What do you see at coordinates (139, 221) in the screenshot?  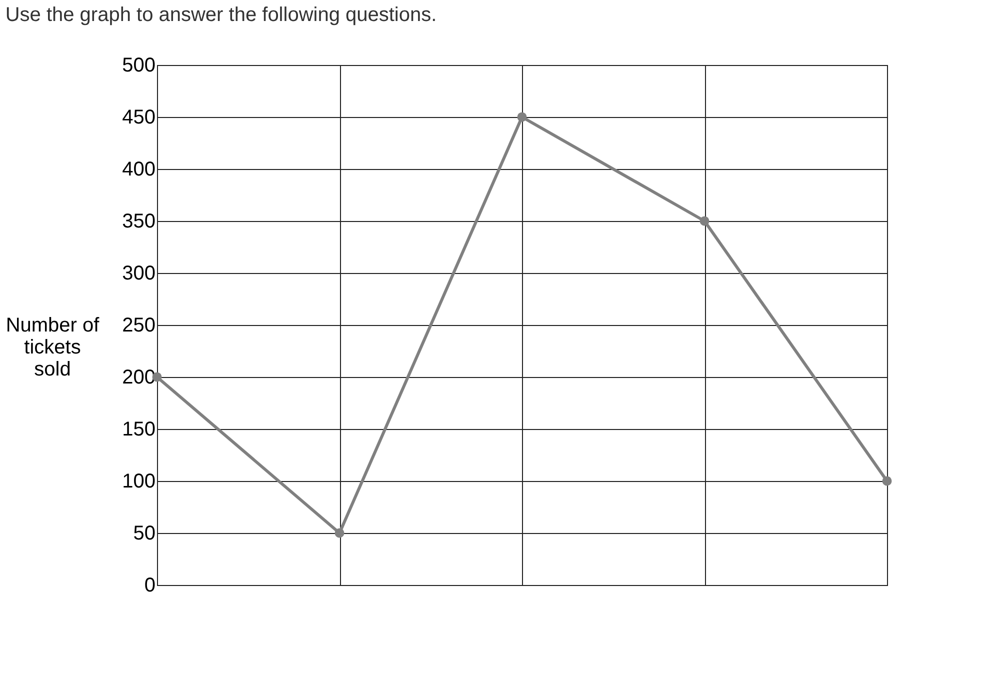 I see `y-tick-label: 350` at bounding box center [139, 221].